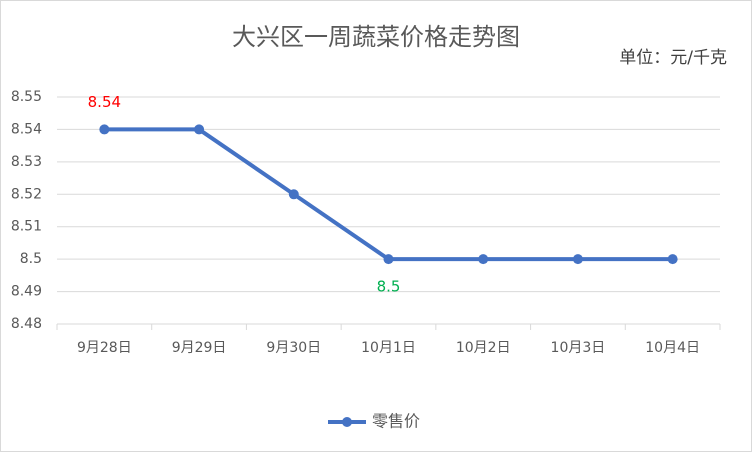 The width and height of the screenshot is (752, 452). What do you see at coordinates (347, 422) in the screenshot?
I see `legend-marker` at bounding box center [347, 422].